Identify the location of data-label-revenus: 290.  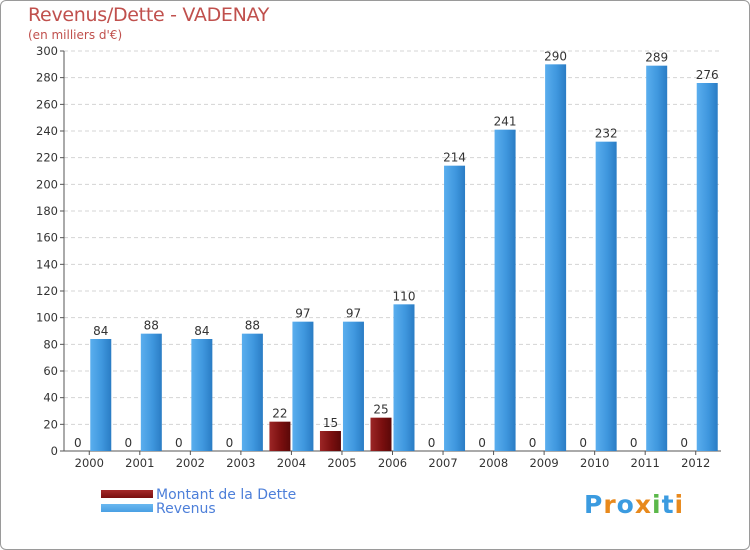
(555, 56).